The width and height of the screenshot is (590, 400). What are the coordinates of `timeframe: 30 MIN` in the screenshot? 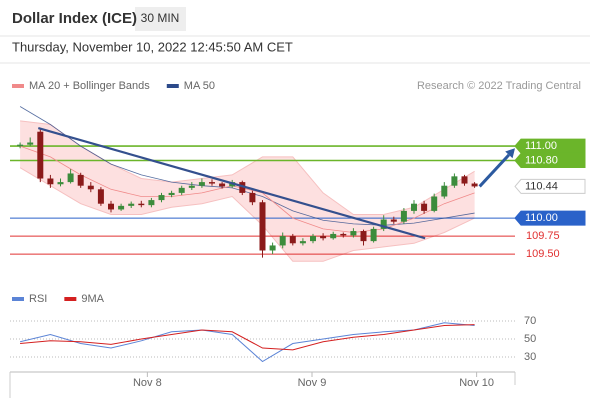 It's located at (160, 18).